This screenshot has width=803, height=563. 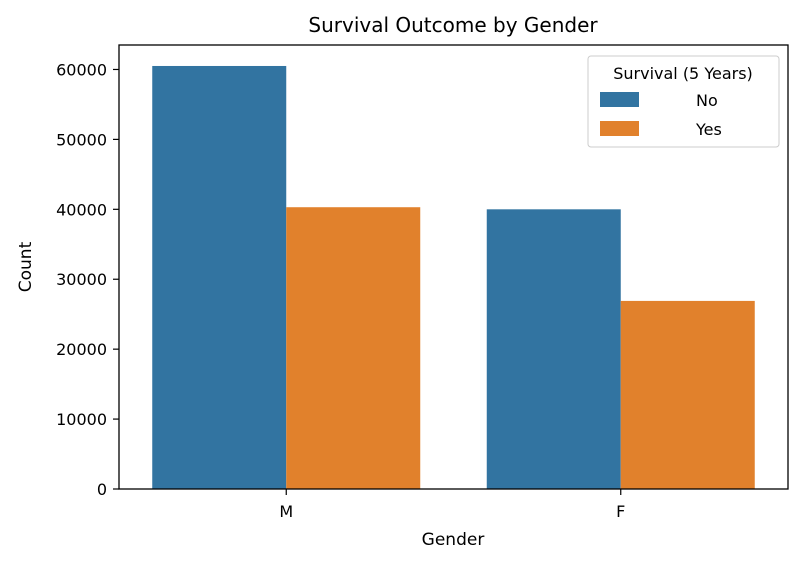 I want to click on bar-m-yes, so click(x=353, y=348).